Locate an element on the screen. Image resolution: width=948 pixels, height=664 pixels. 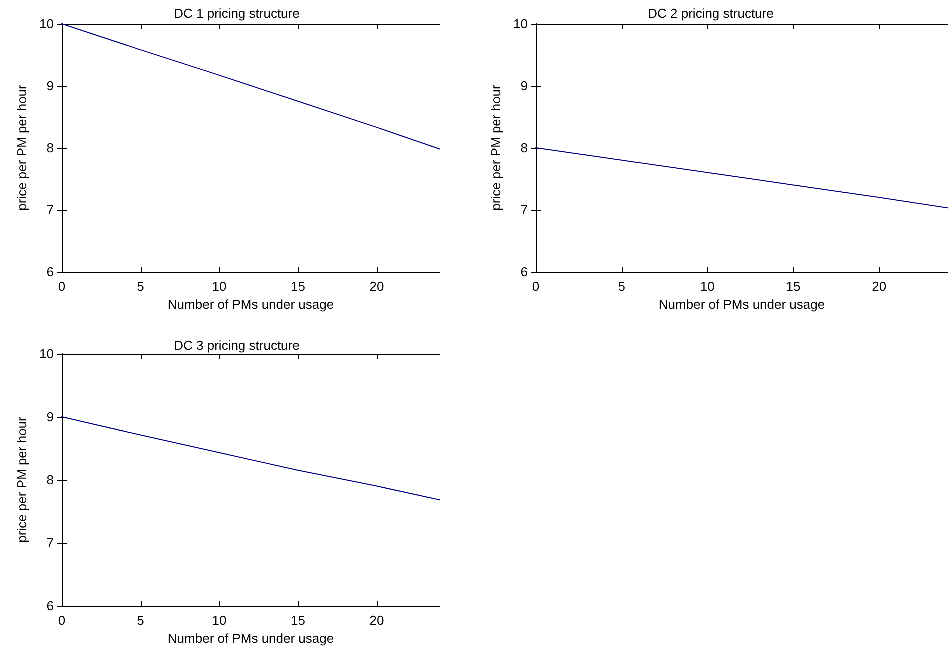
chart-title: DC 2 pricing structure is located at coordinates (711, 13).